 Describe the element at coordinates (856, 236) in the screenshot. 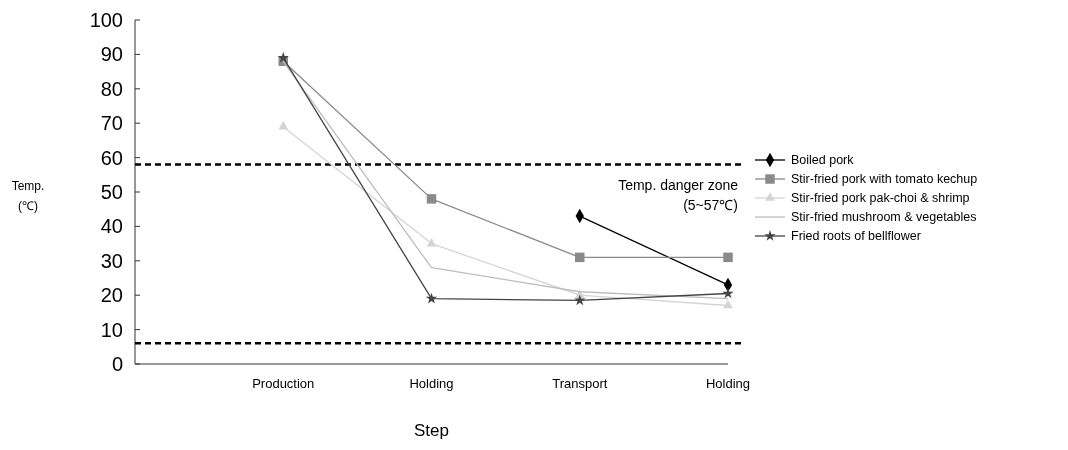

I see `legend-label: Fried roots of bellflower` at that location.